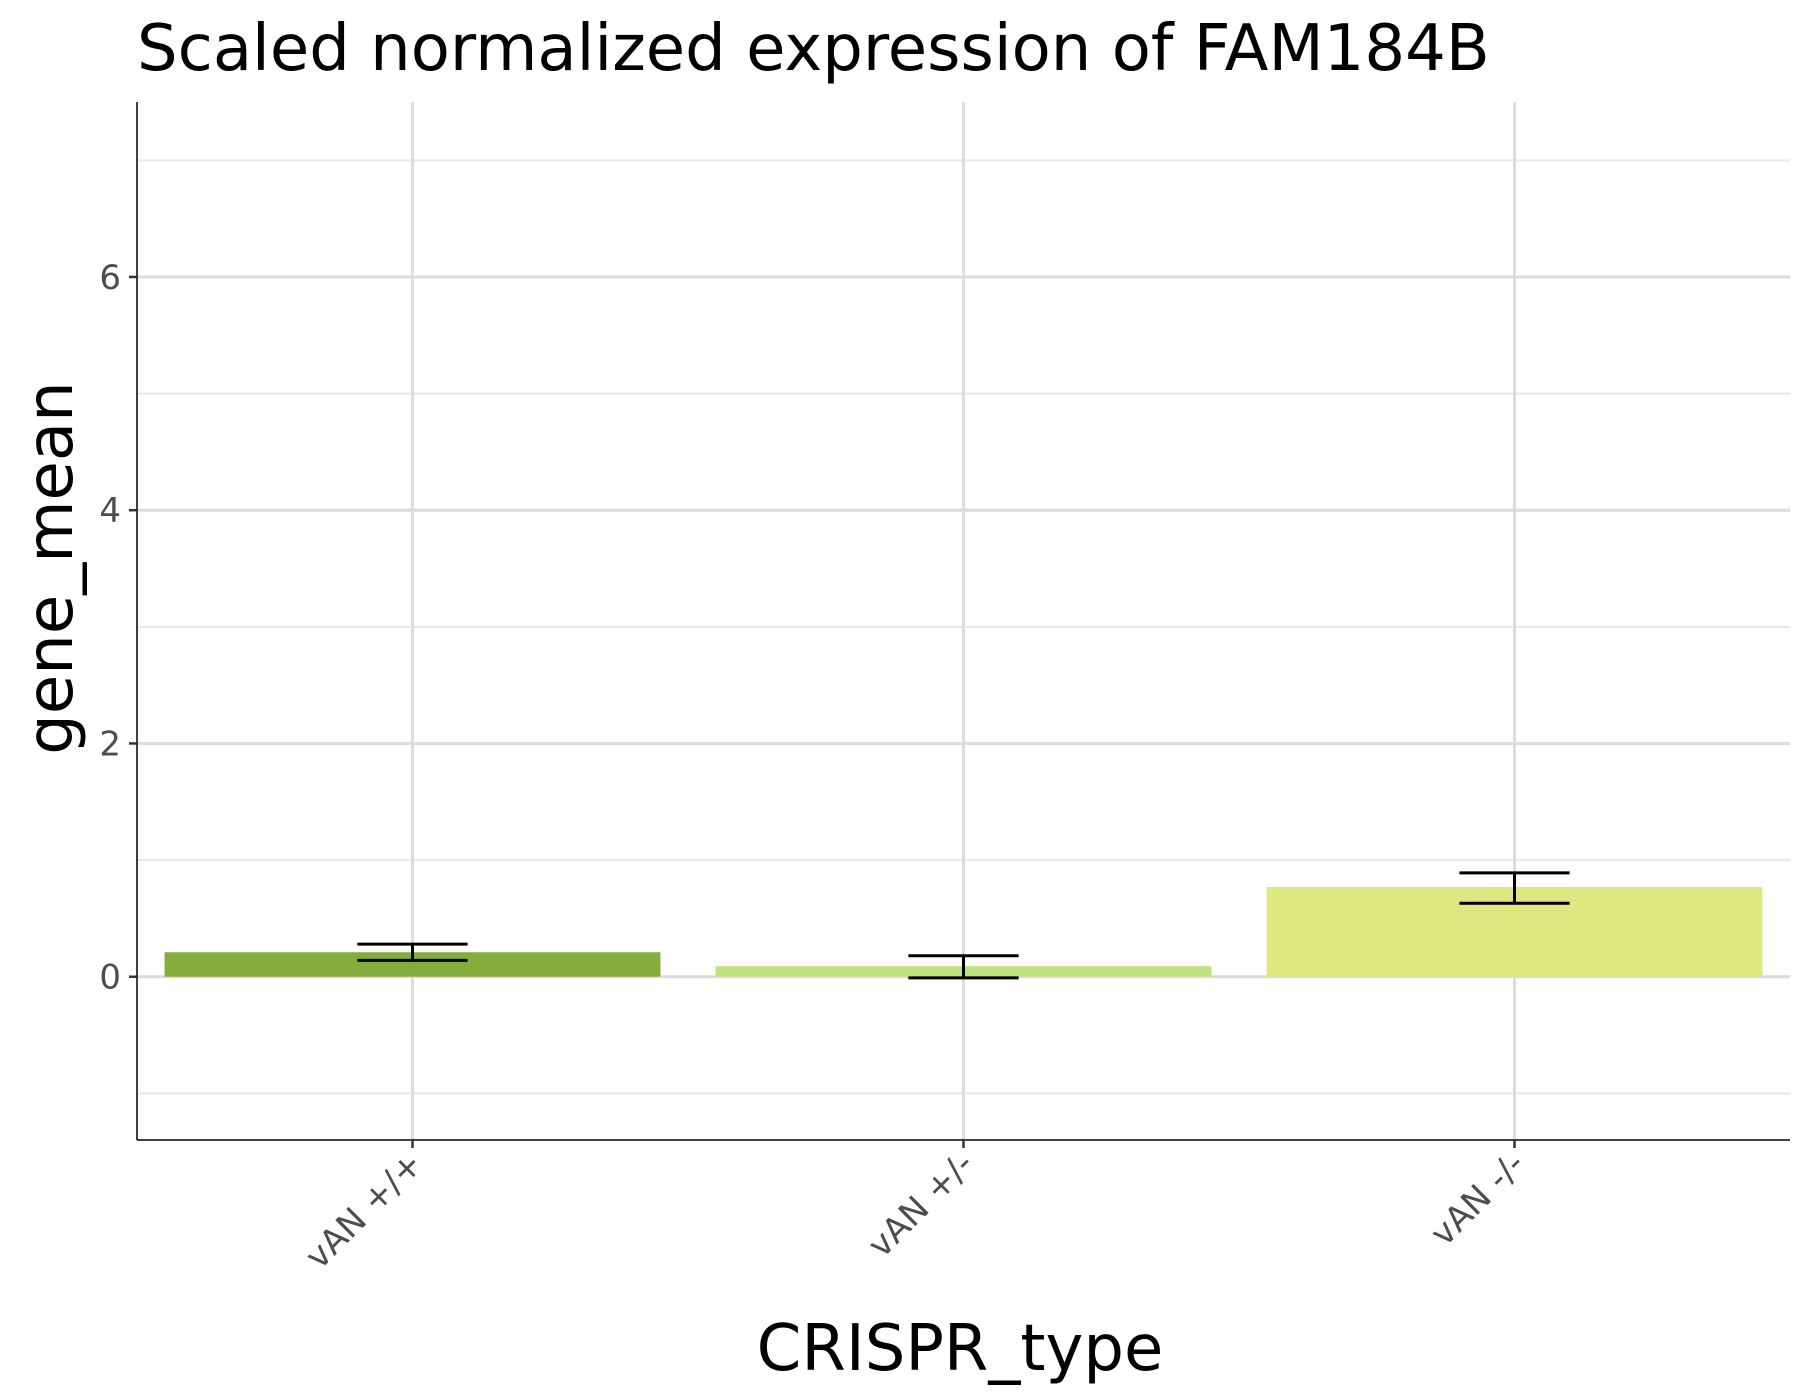  I want to click on y-axis-title: gene_mean, so click(51, 567).